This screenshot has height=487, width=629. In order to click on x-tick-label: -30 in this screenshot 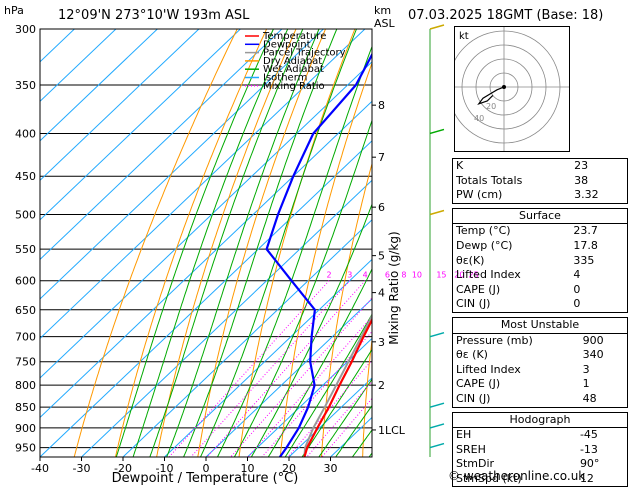, I will do `click(82, 468)`.